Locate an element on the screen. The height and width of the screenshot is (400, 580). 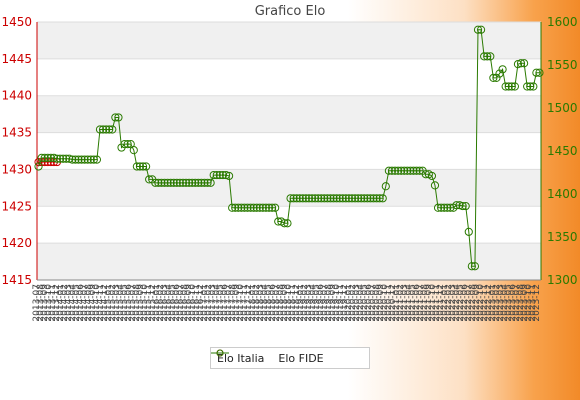
x-tick-label: 2018-01 is located at coordinates (253, 303).